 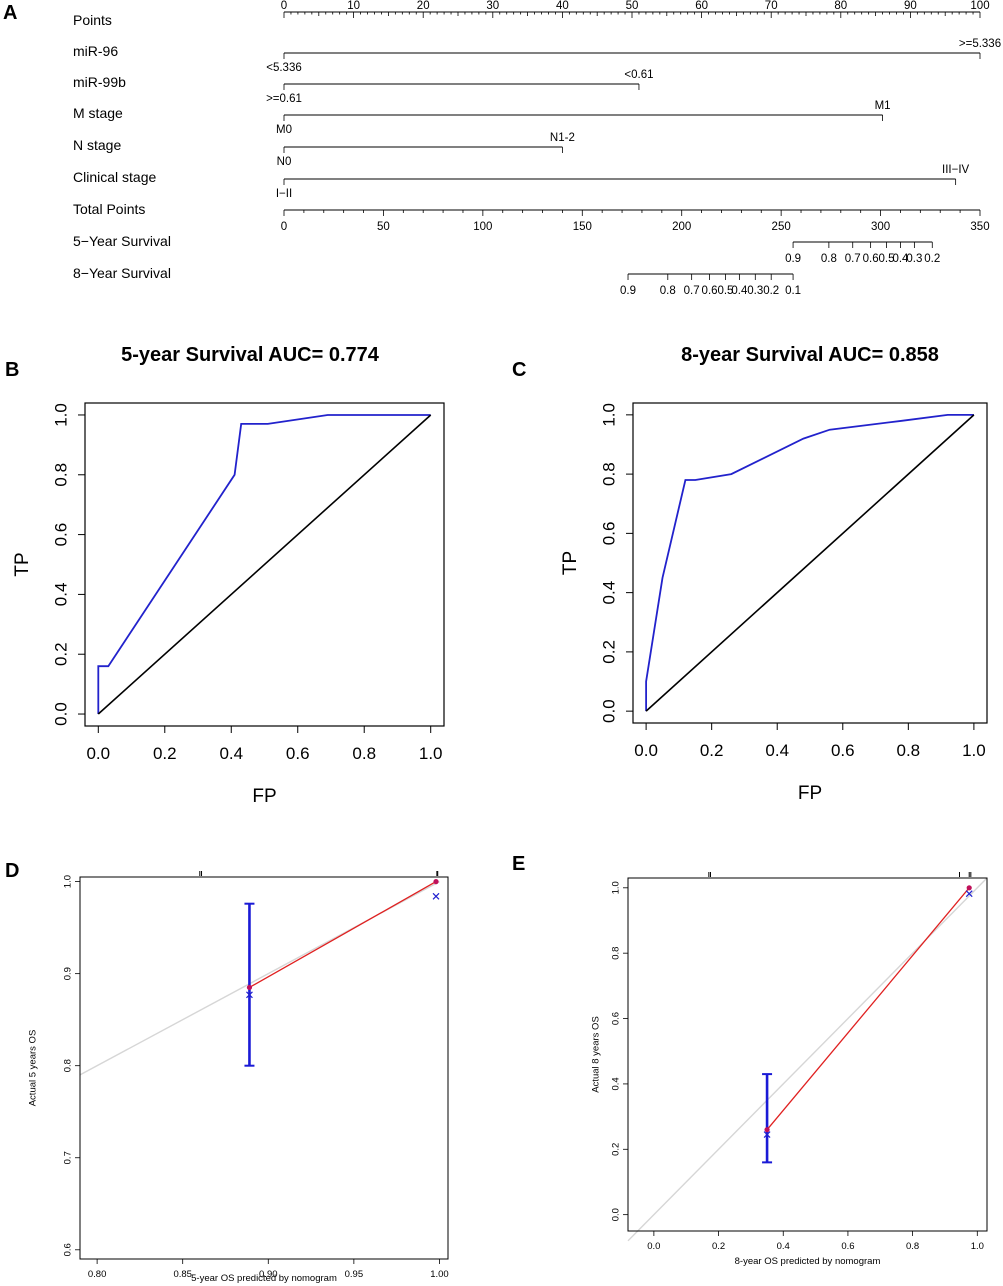 I want to click on chart-title: 8-year Survival AUC= 0.858, so click(x=810, y=355).